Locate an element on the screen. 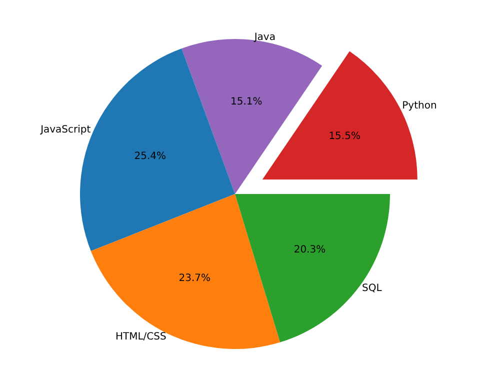 The height and width of the screenshot is (388, 484). data-label: 15.1% is located at coordinates (246, 102).